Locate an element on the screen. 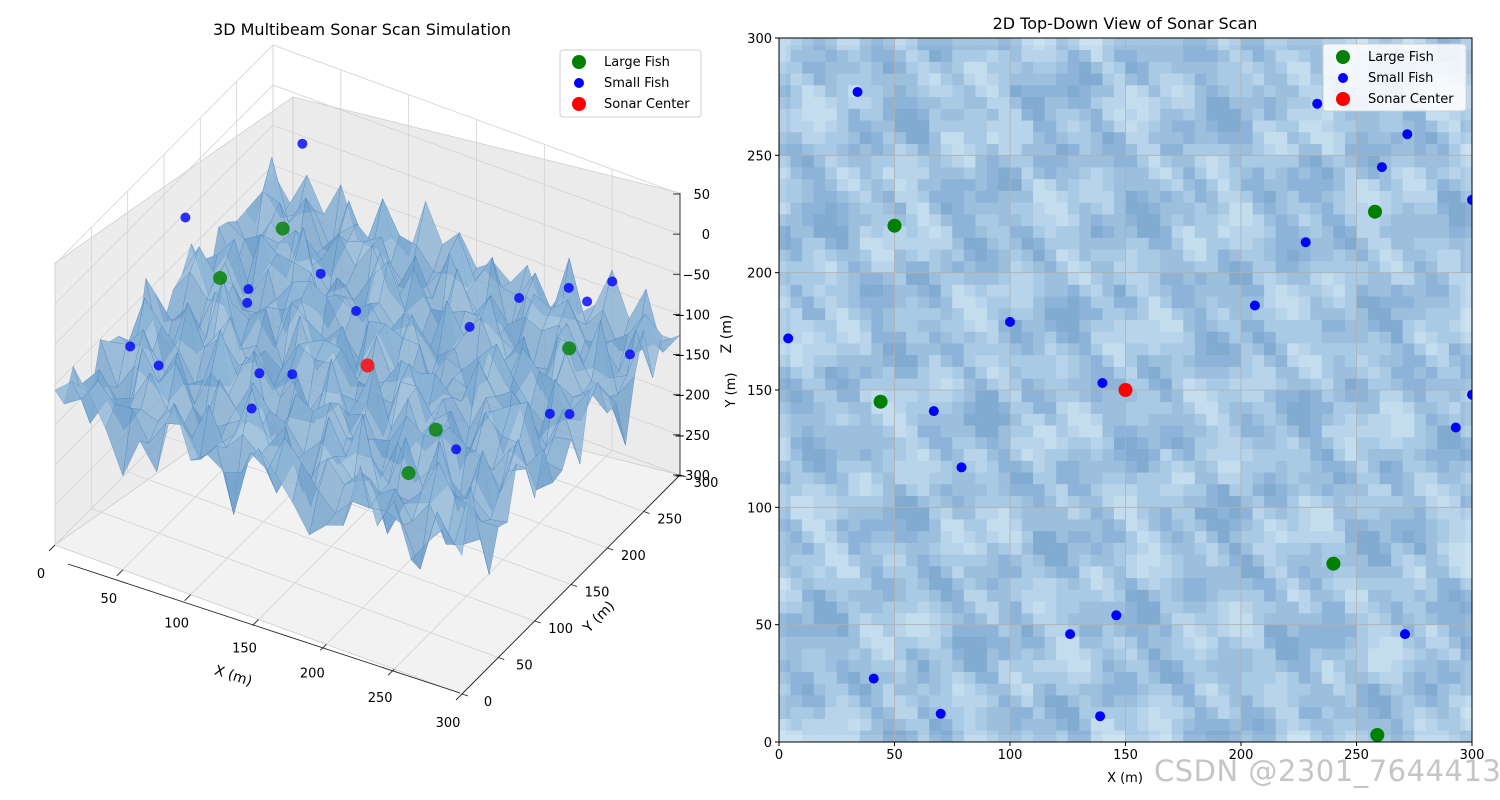  small-fish-point-3d is located at coordinates (247, 302).